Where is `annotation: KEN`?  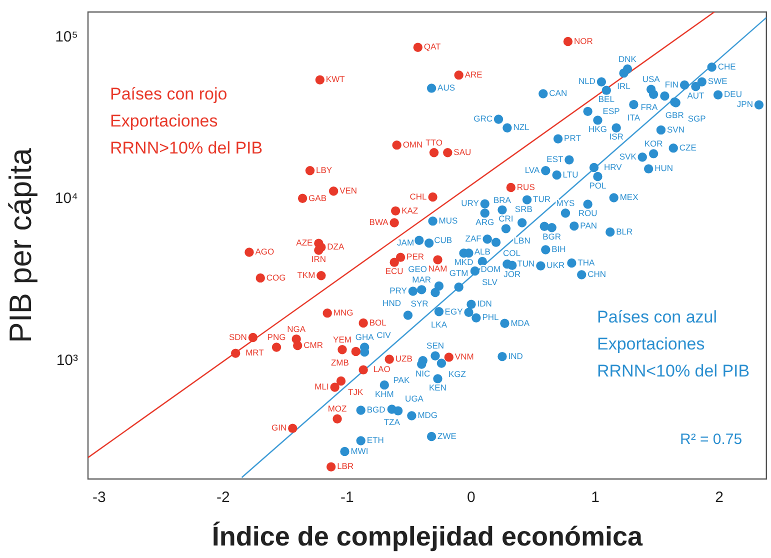
annotation: KEN is located at coordinates (437, 387).